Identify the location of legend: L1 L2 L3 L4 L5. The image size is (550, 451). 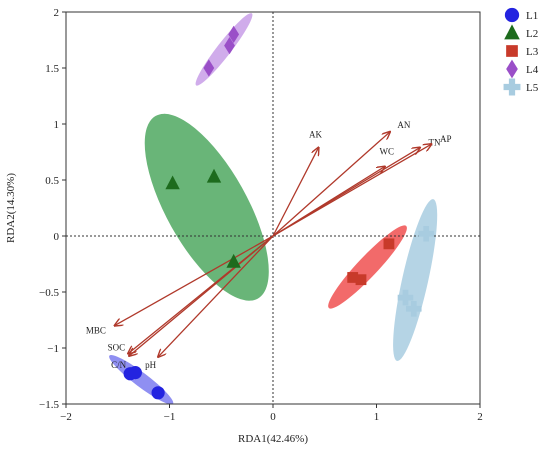
(521, 51).